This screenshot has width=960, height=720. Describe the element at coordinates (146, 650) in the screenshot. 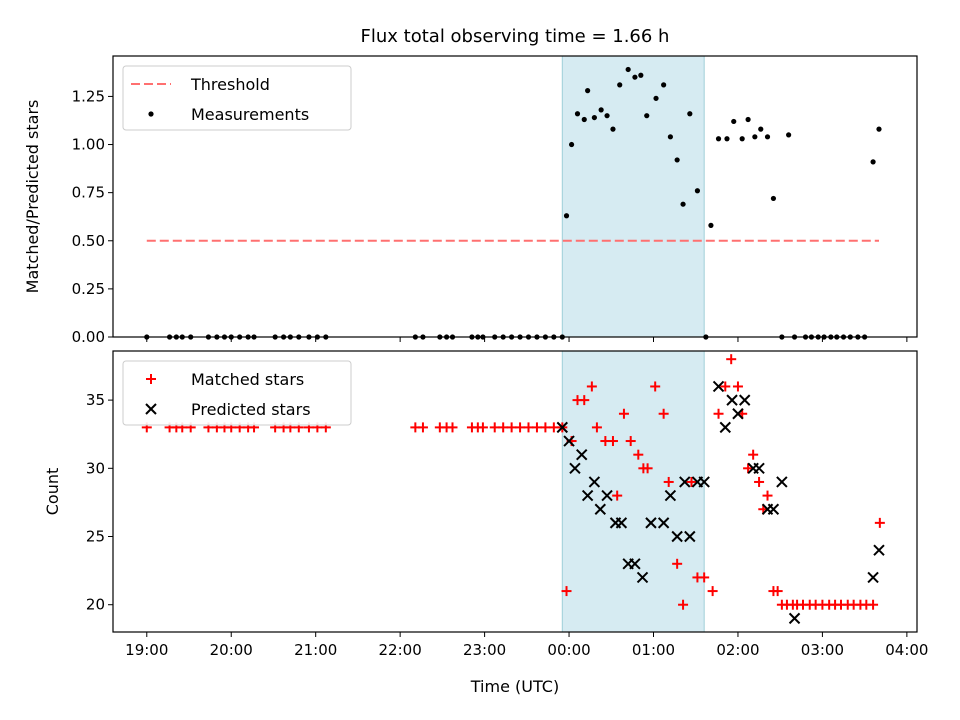

I see `x-tick-label: 19:00` at that location.